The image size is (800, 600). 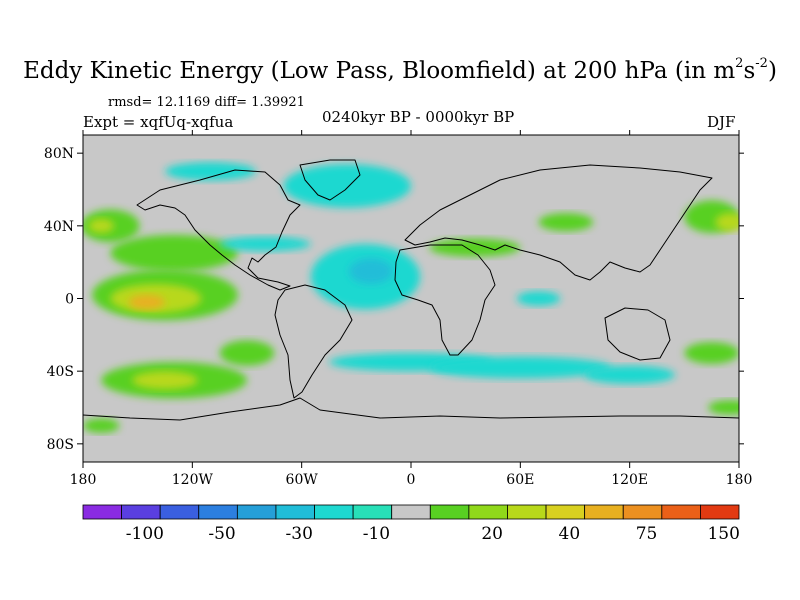 What do you see at coordinates (59, 154) in the screenshot?
I see `y-tick-label: 80N` at bounding box center [59, 154].